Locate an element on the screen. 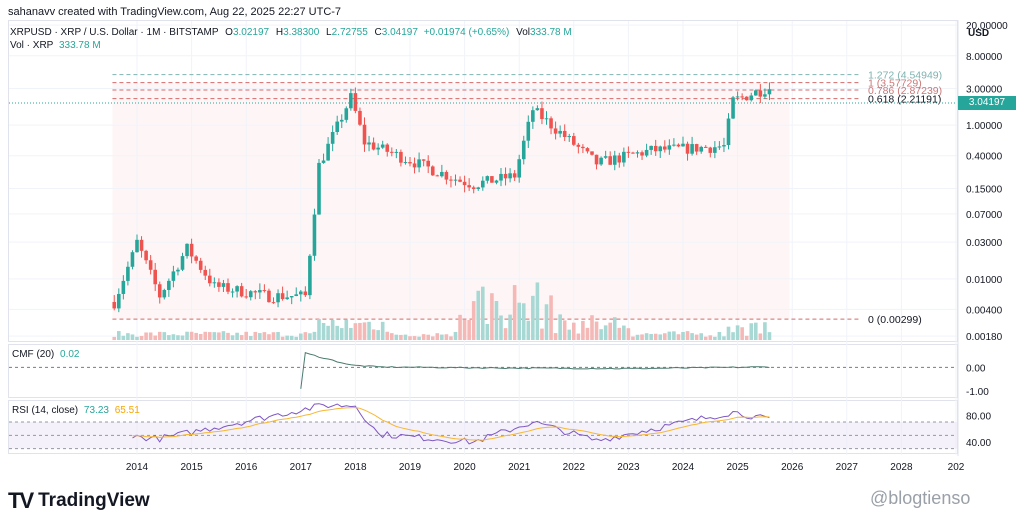 The image size is (1024, 522). price-axis-tick-label: 0.07000 is located at coordinates (984, 215).